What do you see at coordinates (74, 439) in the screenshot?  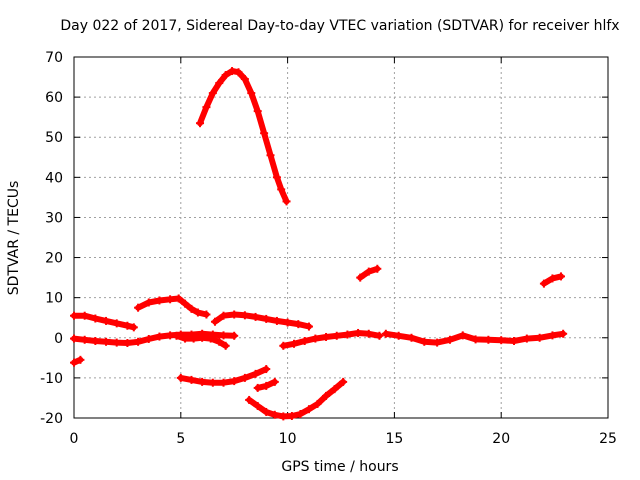 I see `x-tick-label: 0` at bounding box center [74, 439].